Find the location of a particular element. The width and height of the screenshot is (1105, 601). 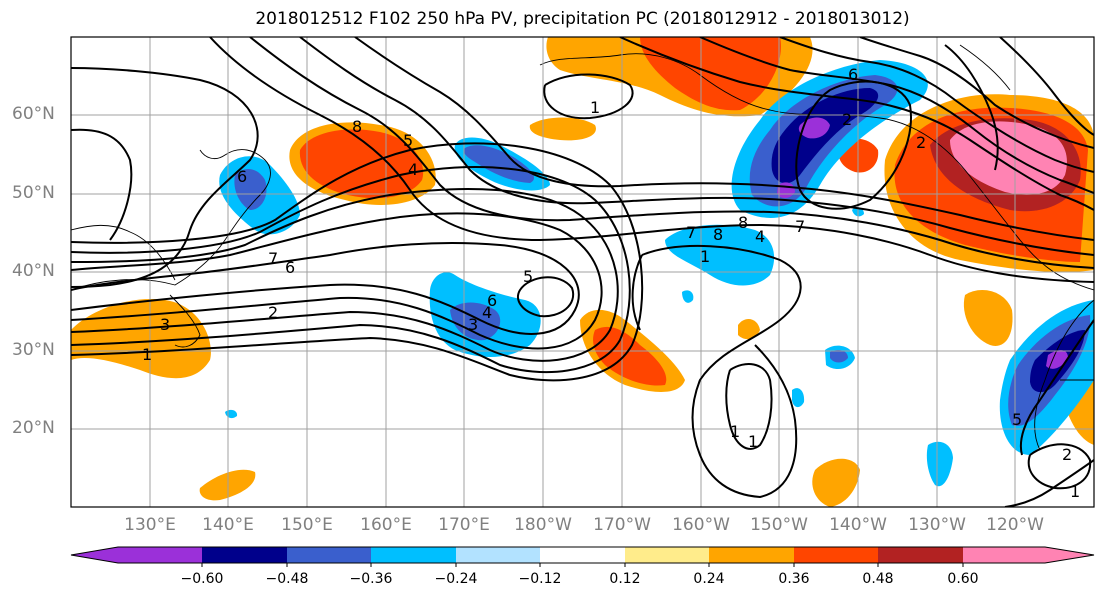

lon-label: 140°W is located at coordinates (858, 525).